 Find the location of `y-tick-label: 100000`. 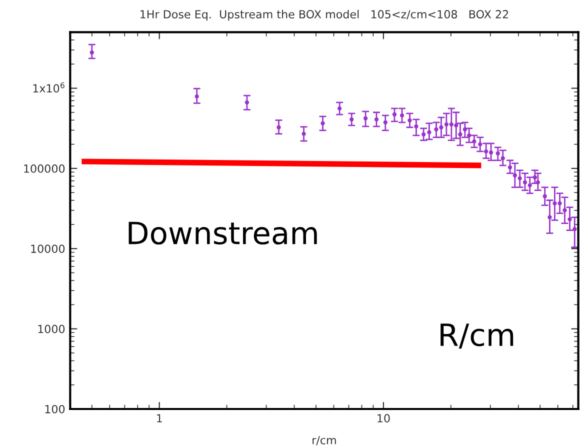

y-tick-label: 100000 is located at coordinates (44, 168).